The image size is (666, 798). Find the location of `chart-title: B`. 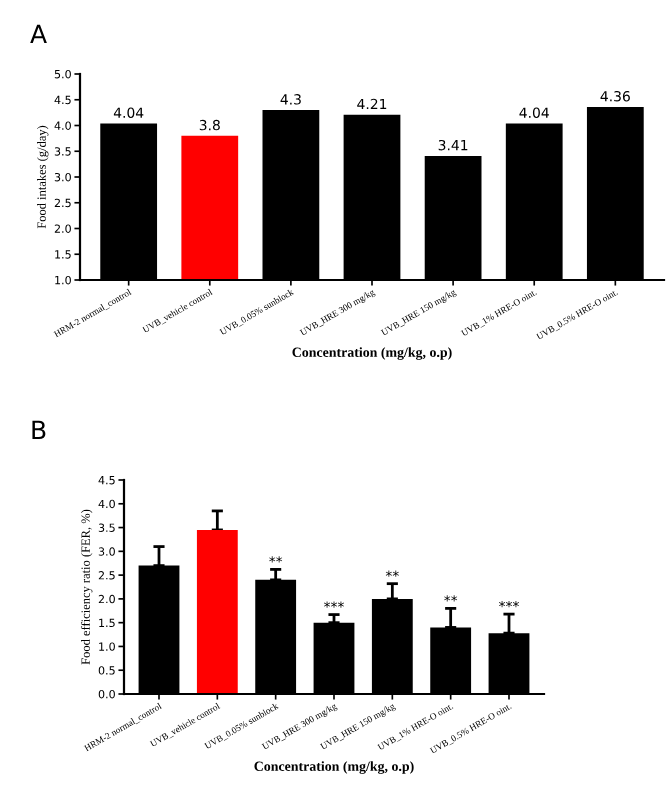

chart-title: B is located at coordinates (39, 429).